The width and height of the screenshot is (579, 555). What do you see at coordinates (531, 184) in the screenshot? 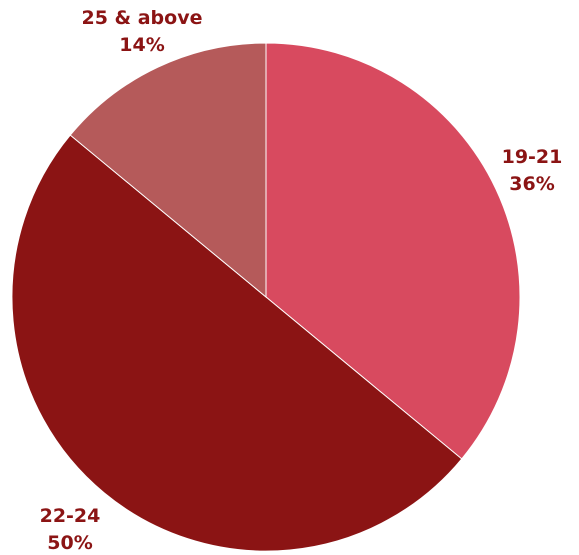
I see `slice-percent-19-21: 36%` at bounding box center [531, 184].